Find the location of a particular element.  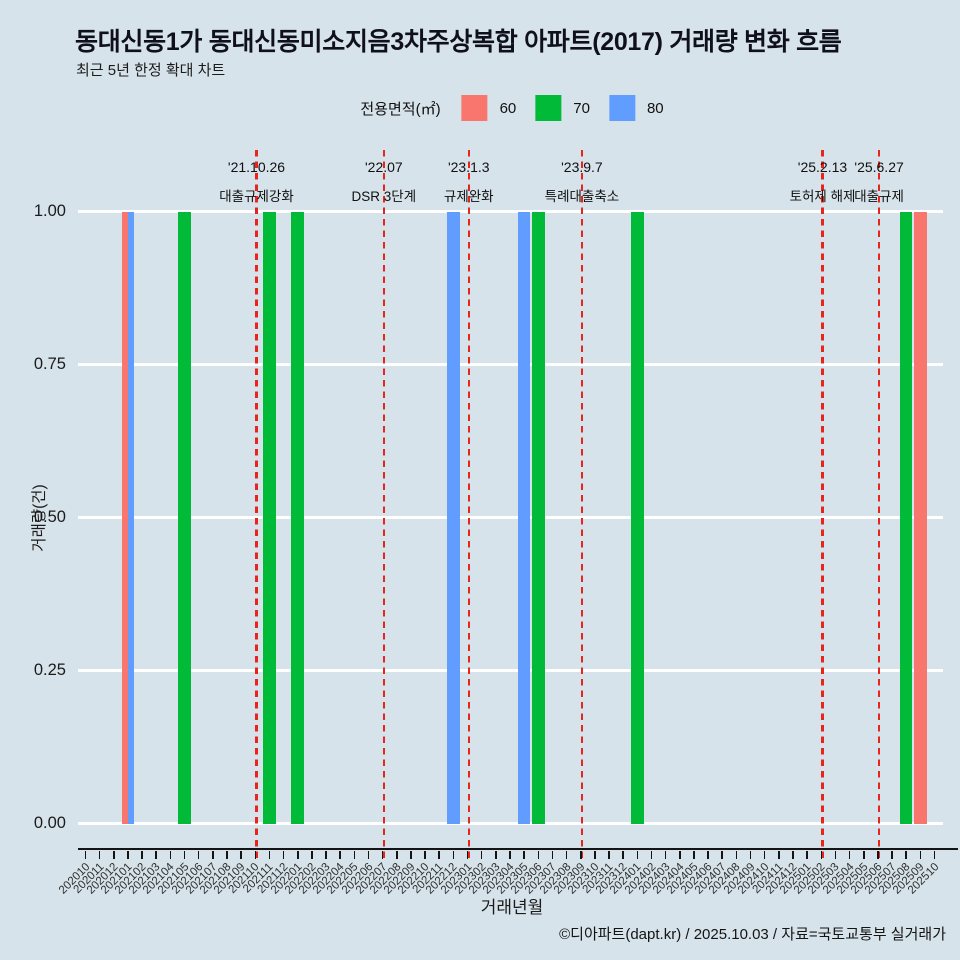

bar-202111-70m2 is located at coordinates (269, 517).